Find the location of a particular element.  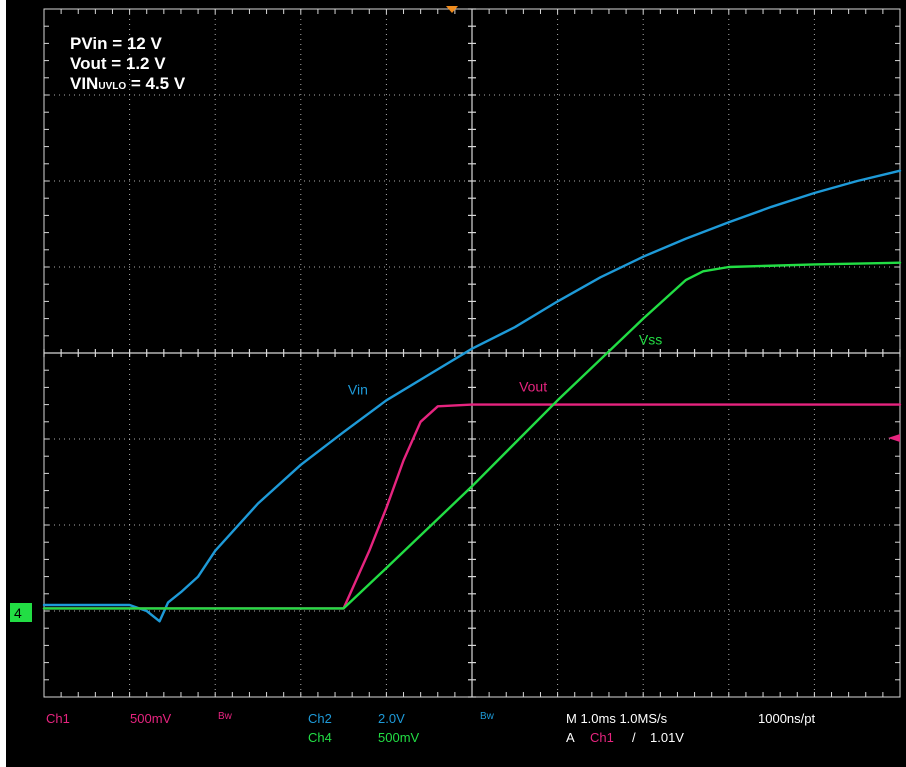

ch2-scale: 2.0V is located at coordinates (391, 718).